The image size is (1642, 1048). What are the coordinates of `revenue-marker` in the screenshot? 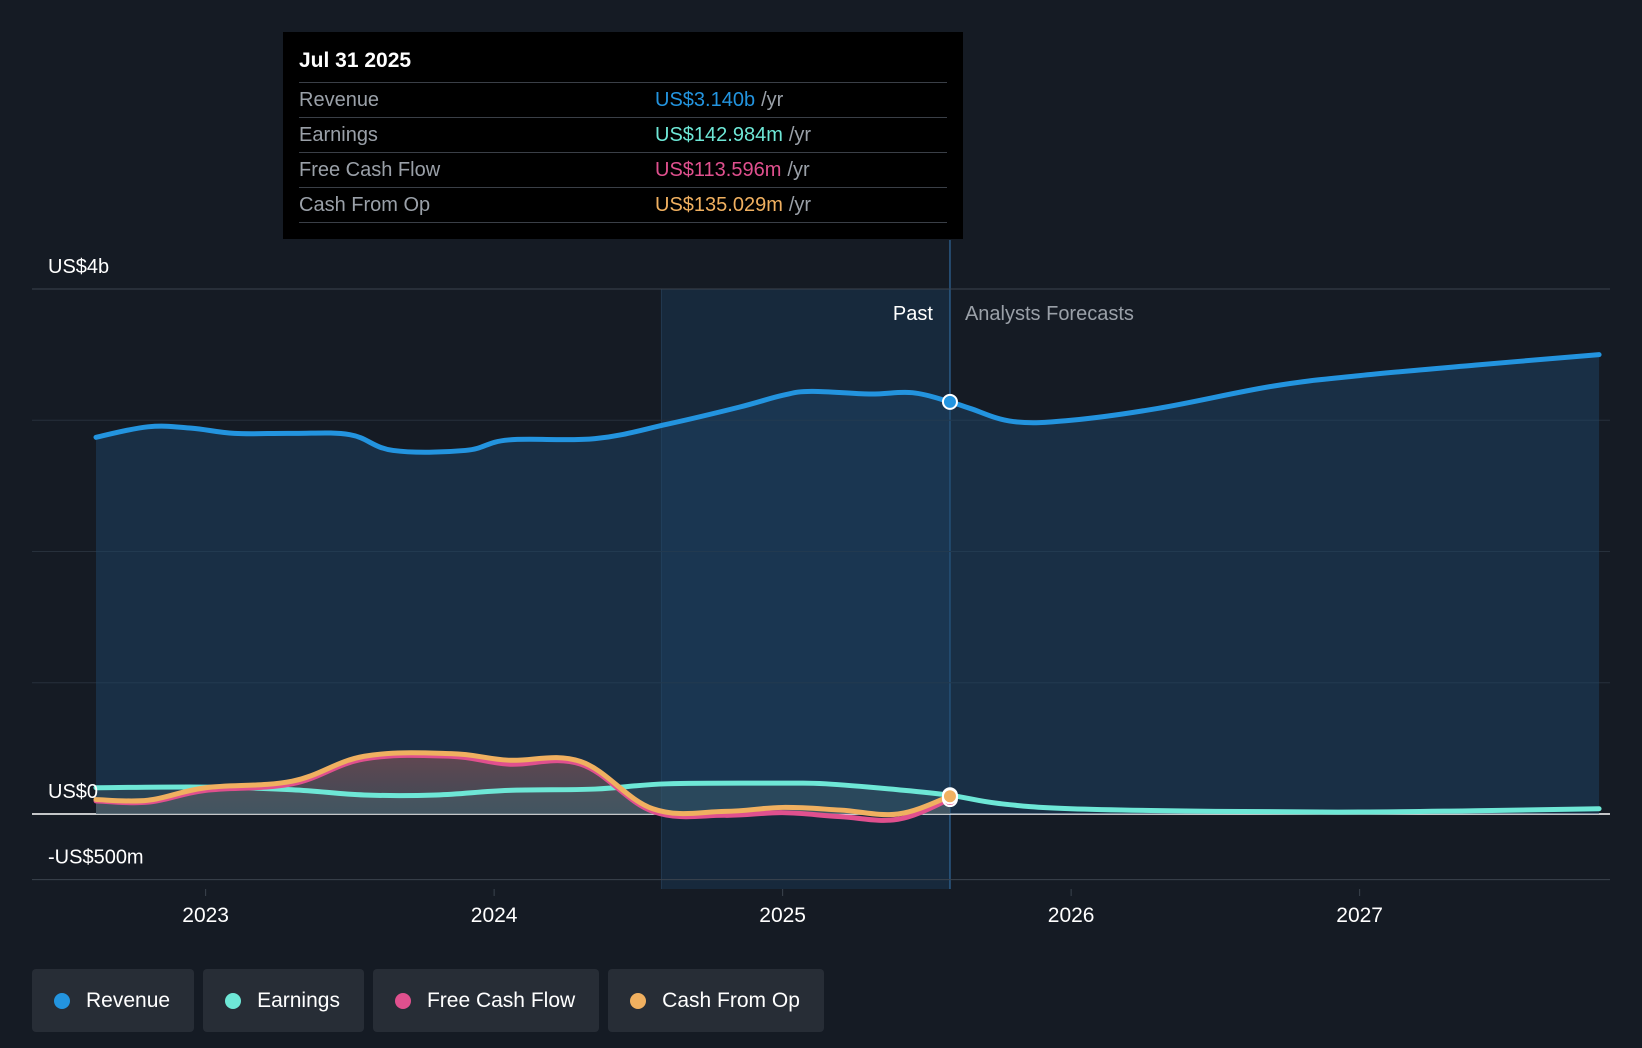 It's located at (949, 401).